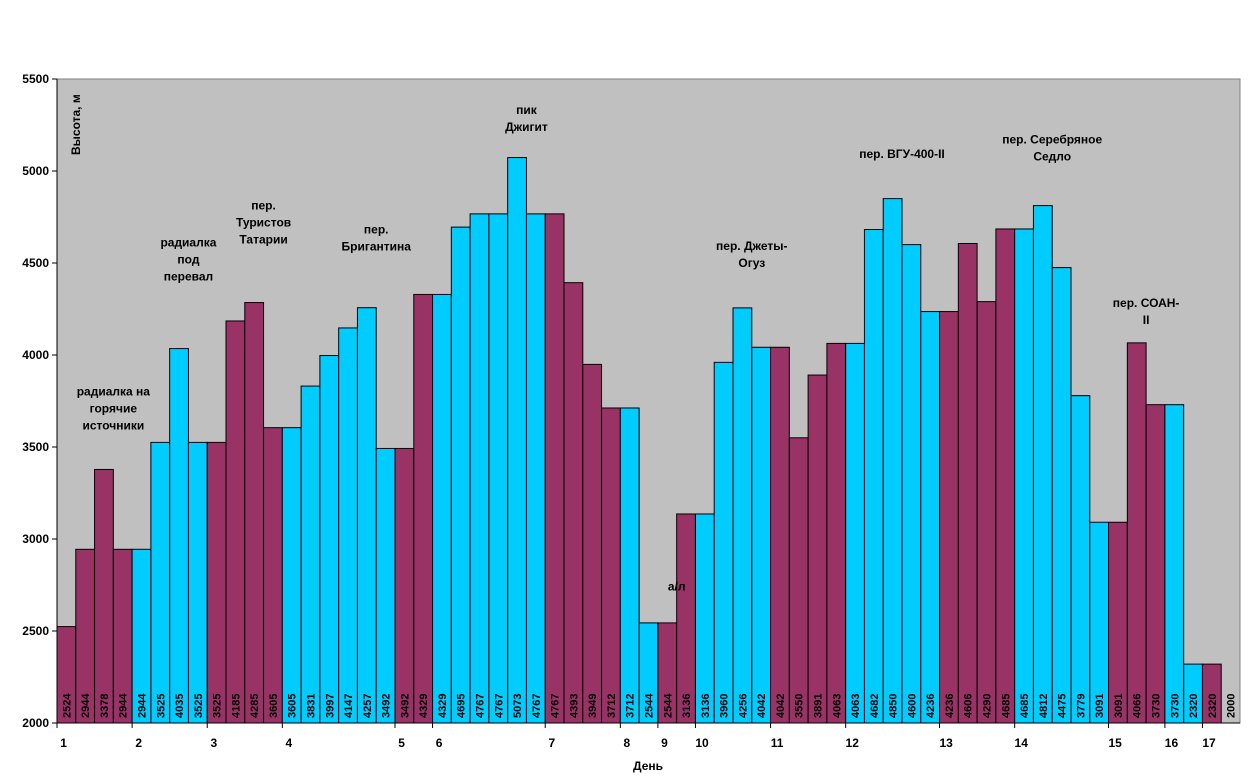  What do you see at coordinates (274, 706) in the screenshot?
I see `bar-value-label: 3605` at bounding box center [274, 706].